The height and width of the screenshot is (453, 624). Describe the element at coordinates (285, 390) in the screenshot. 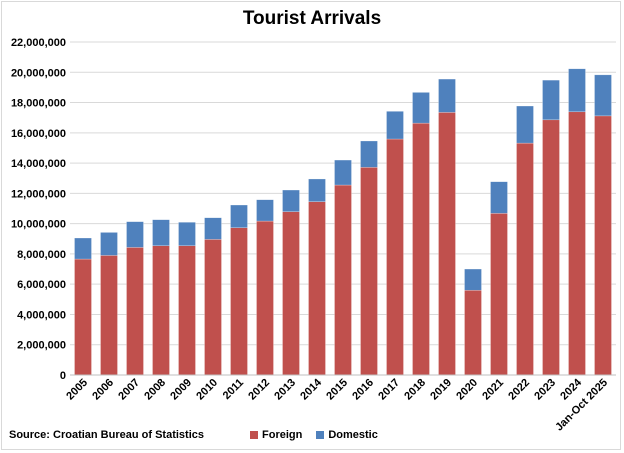

I see `x-tick-label: 2013` at that location.